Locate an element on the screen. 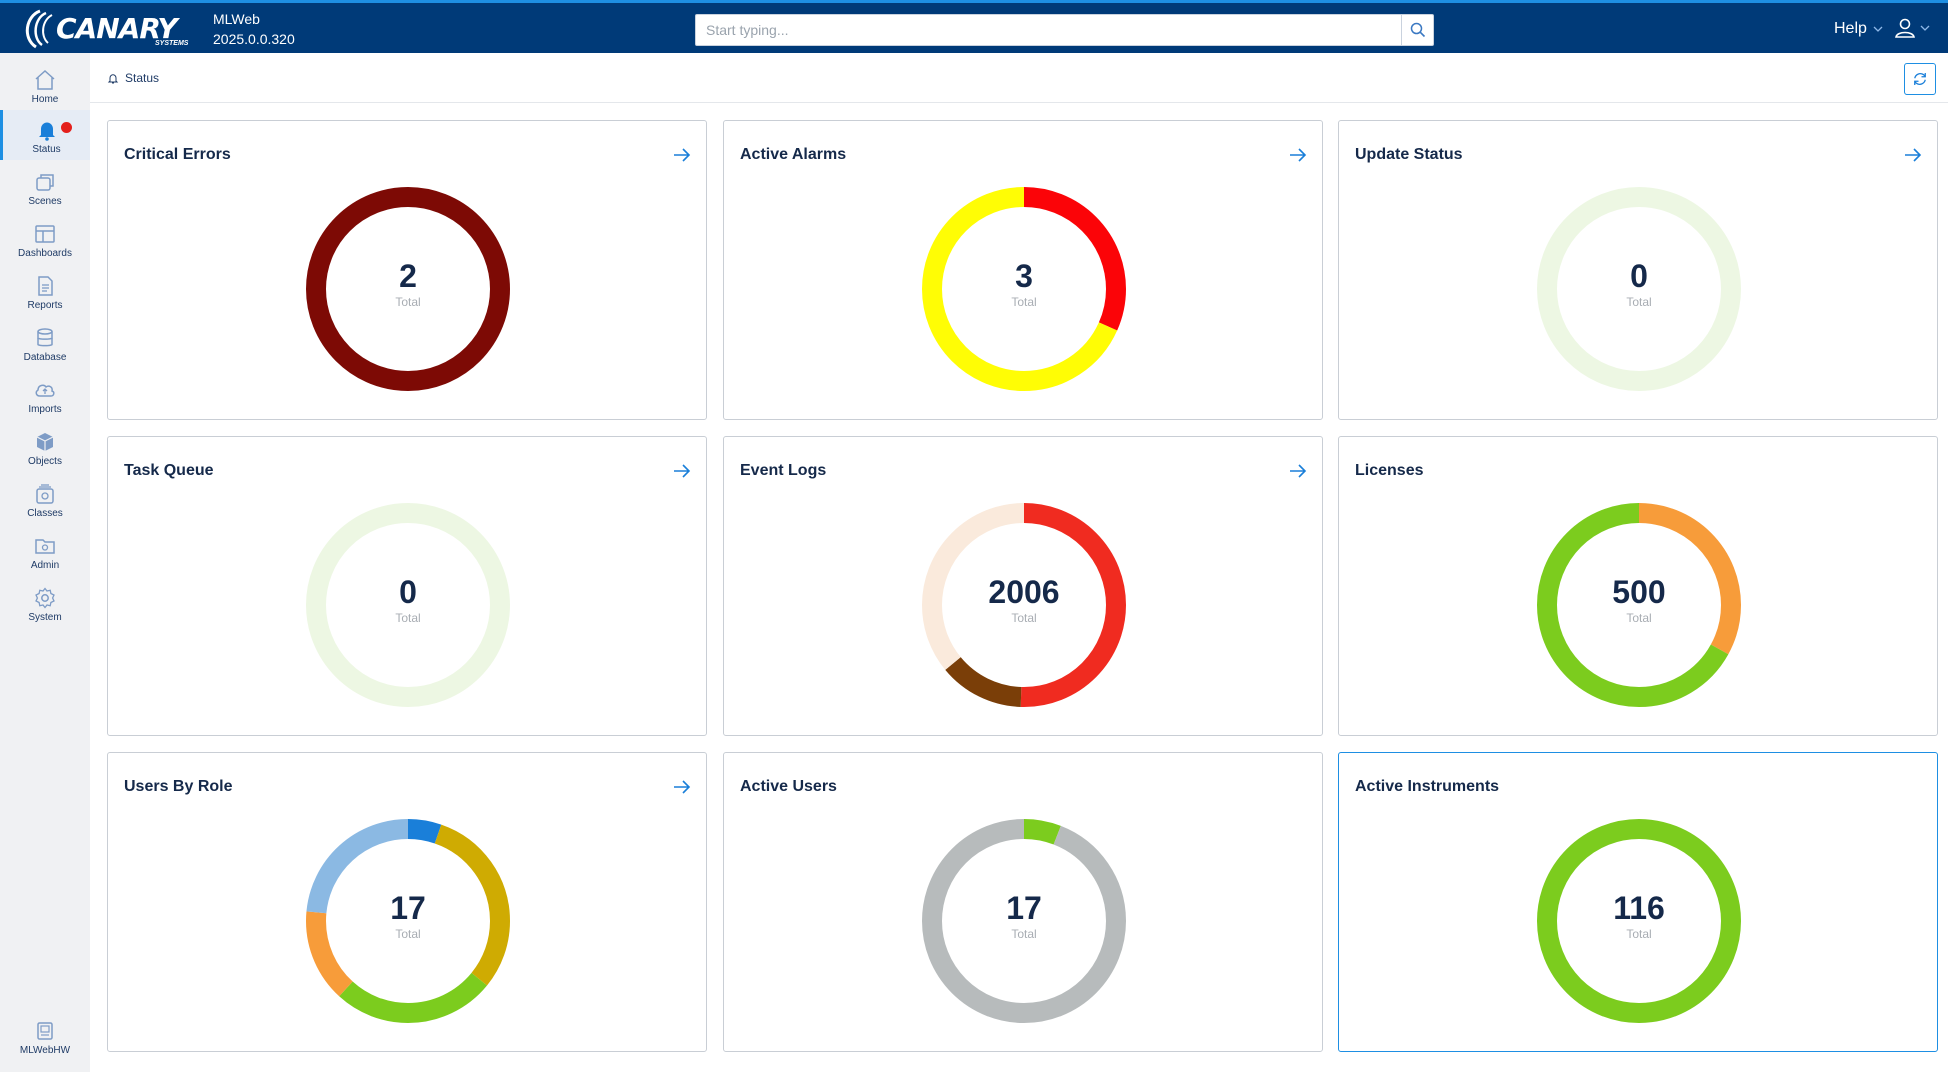 The height and width of the screenshot is (1072, 1948). card-title: Active Users is located at coordinates (788, 786).